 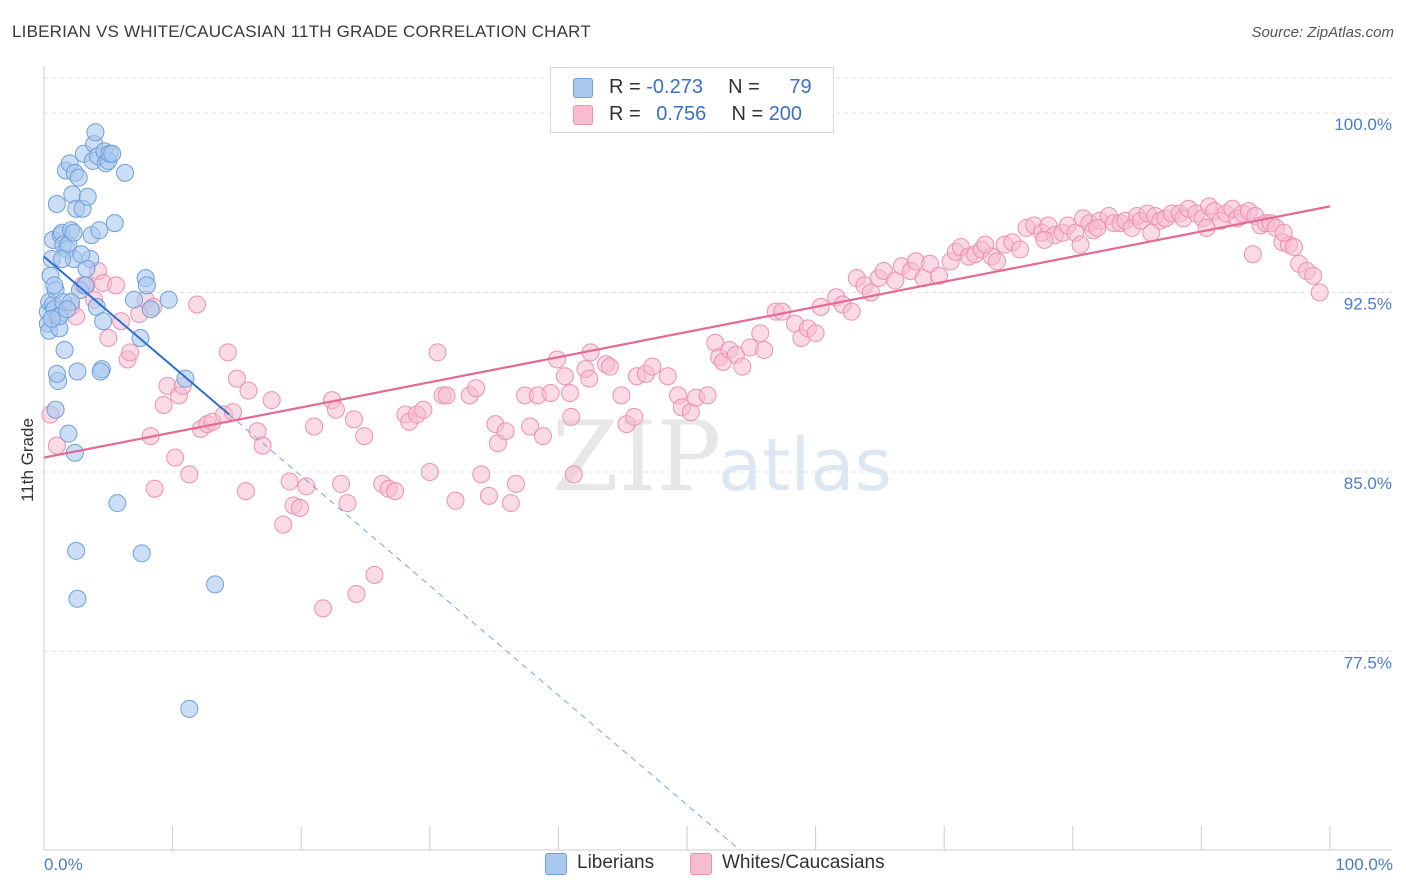 I want to click on legend-r-value: -0.273, so click(x=674, y=87).